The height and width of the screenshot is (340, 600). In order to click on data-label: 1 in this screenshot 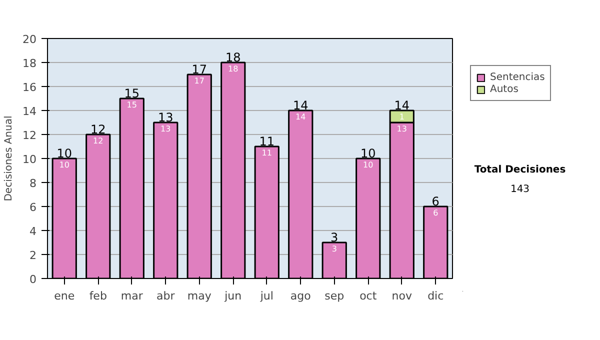, I will do `click(401, 117)`.